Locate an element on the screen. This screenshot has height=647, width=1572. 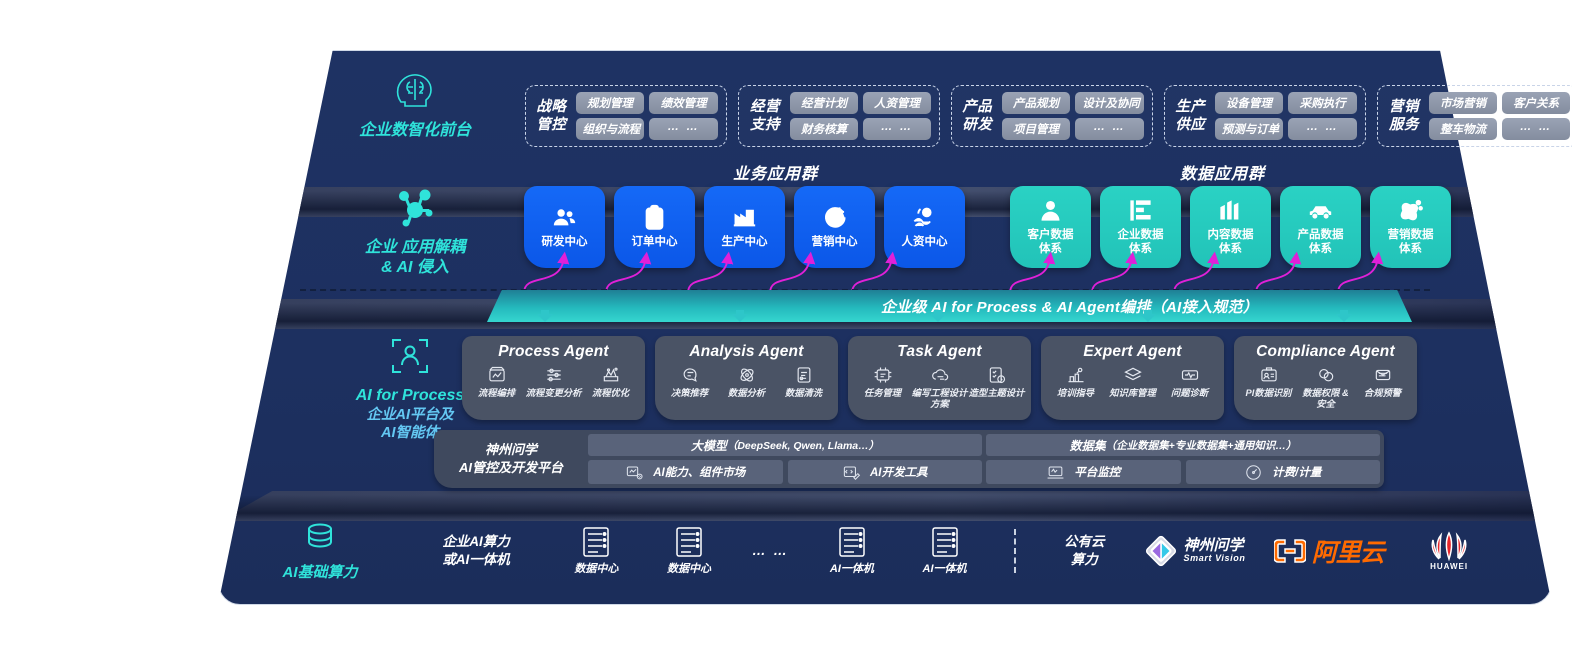
agent-capability: 流程优化 is located at coordinates (610, 382).